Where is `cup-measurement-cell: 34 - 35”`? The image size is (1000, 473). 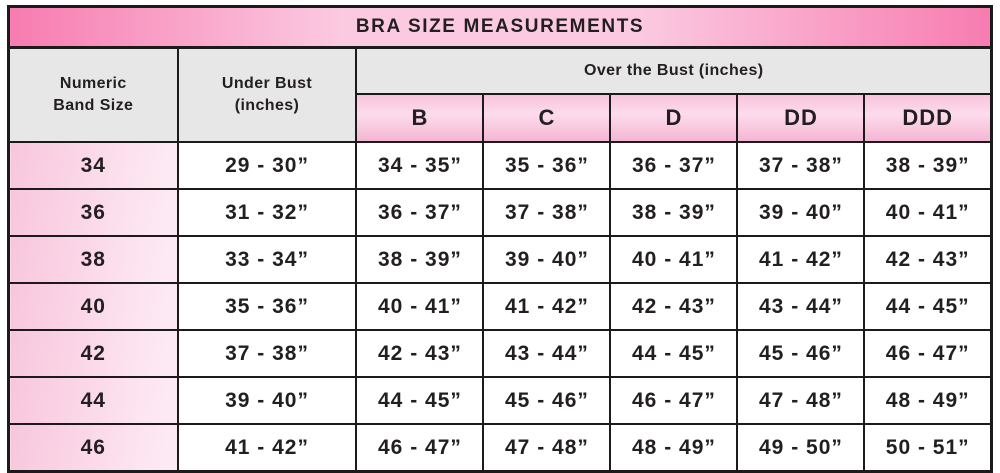
cup-measurement-cell: 34 - 35” is located at coordinates (420, 165).